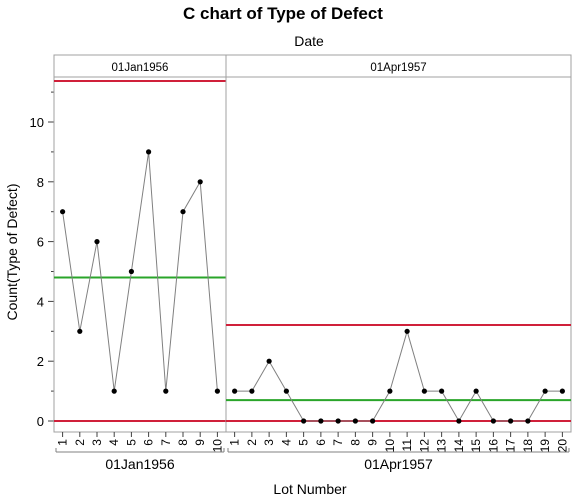  What do you see at coordinates (283, 13) in the screenshot?
I see `chart-title: C chart of Type of Defect` at bounding box center [283, 13].